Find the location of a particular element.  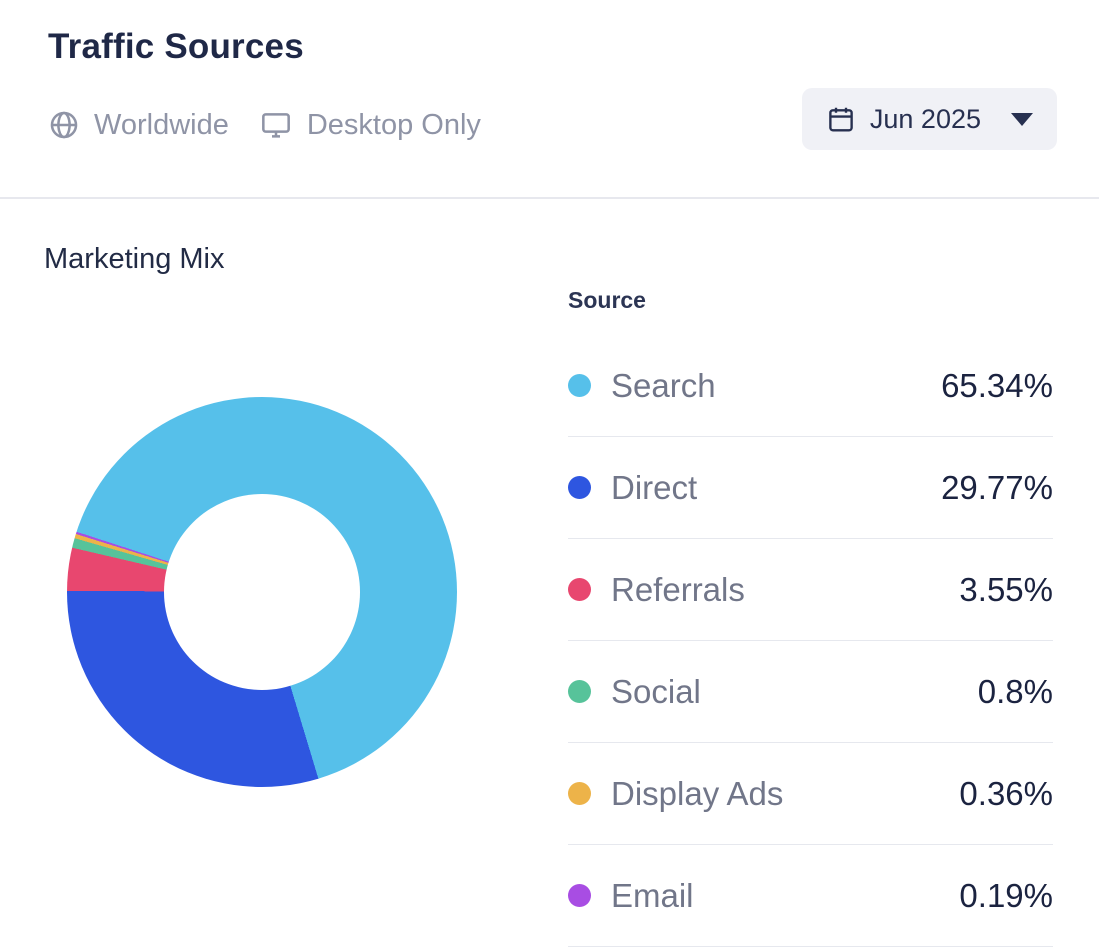

legend-value: 29.77% is located at coordinates (997, 487).